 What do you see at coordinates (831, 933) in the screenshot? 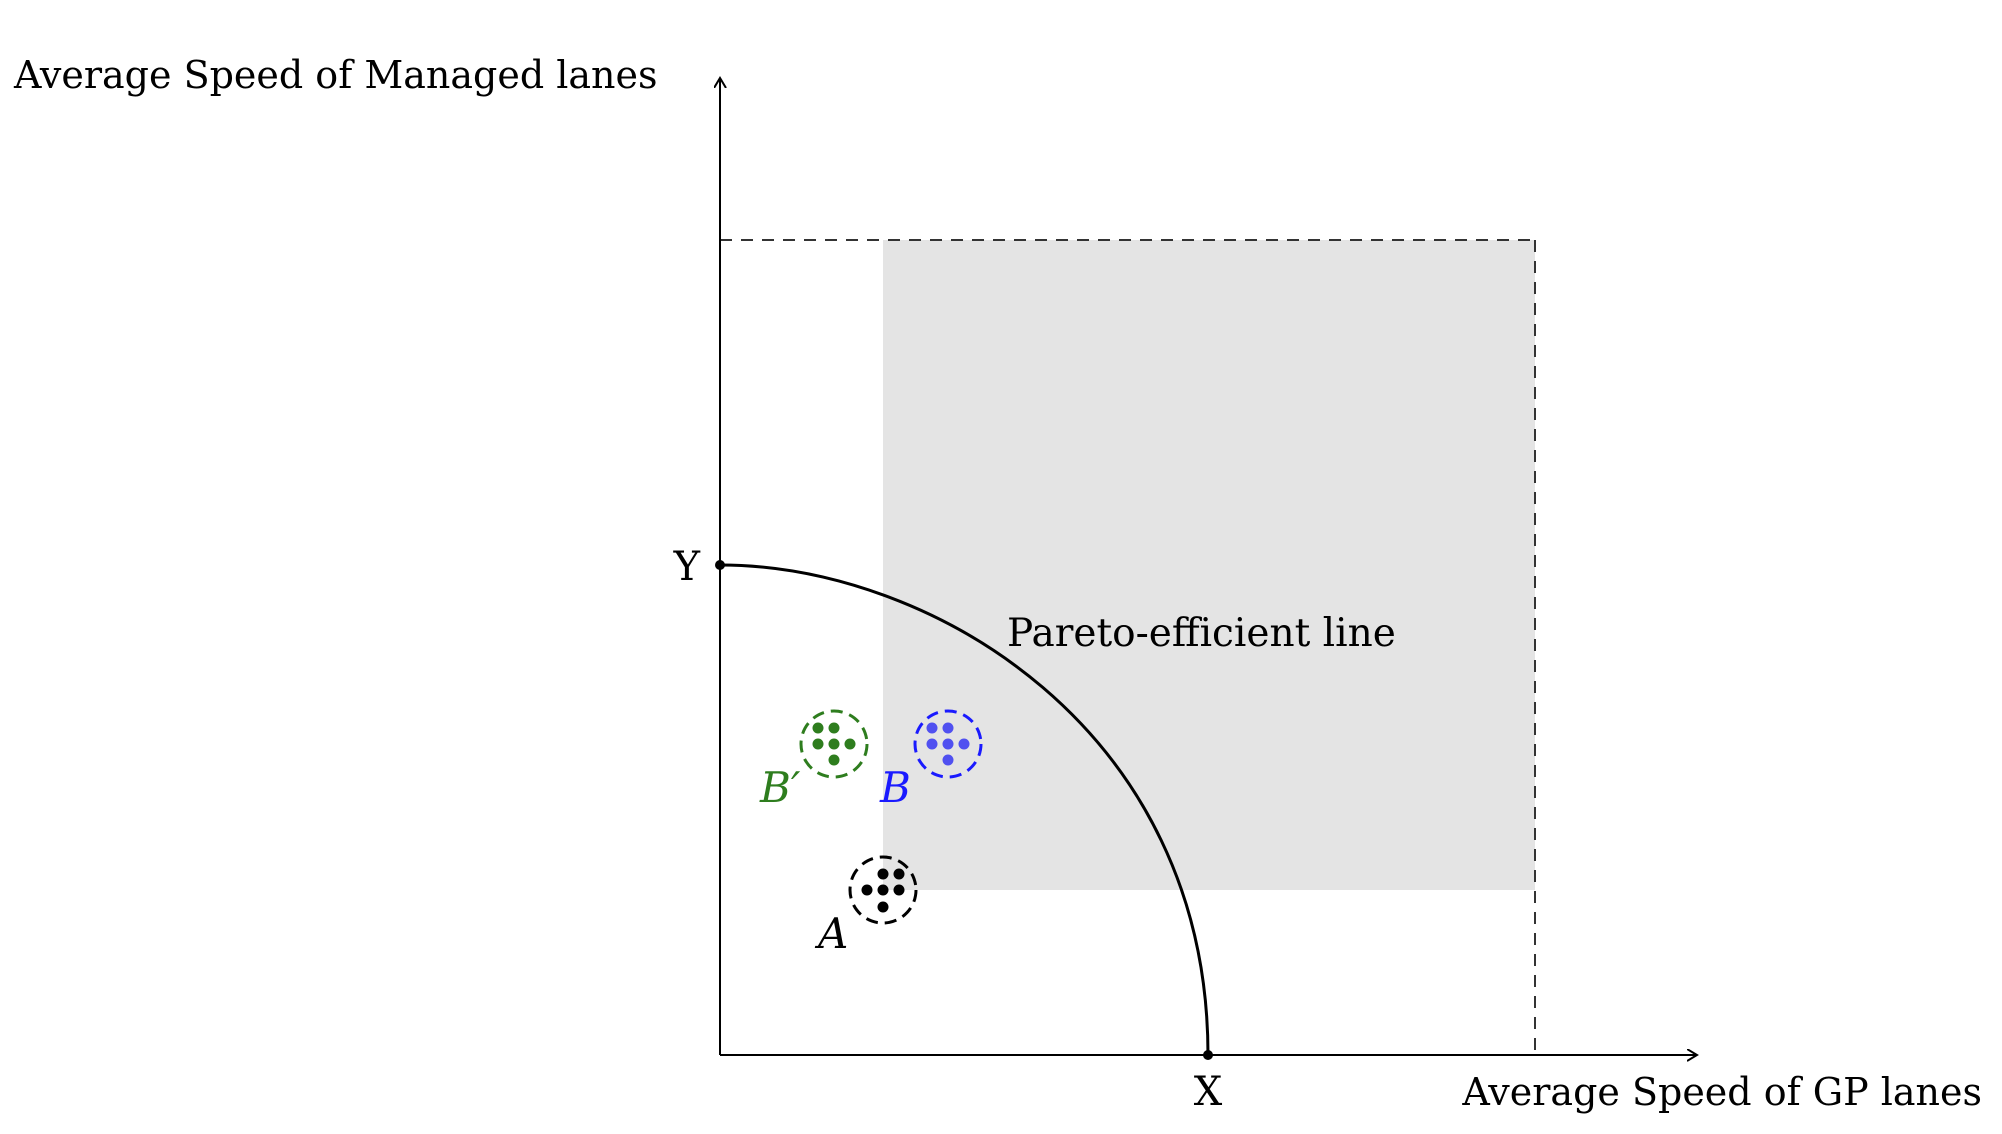
I see `cluster-a-label: A` at bounding box center [831, 933].